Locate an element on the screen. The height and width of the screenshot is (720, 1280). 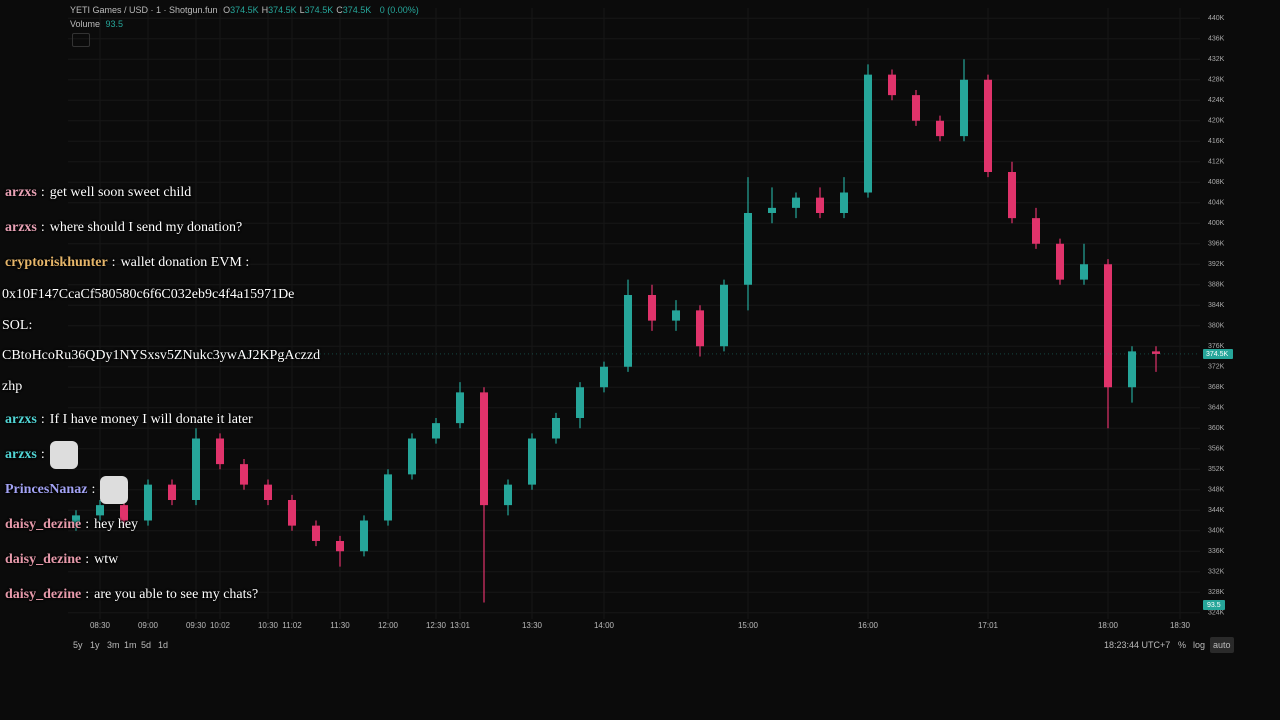
x-tick-label: 18:00 is located at coordinates (1108, 625).